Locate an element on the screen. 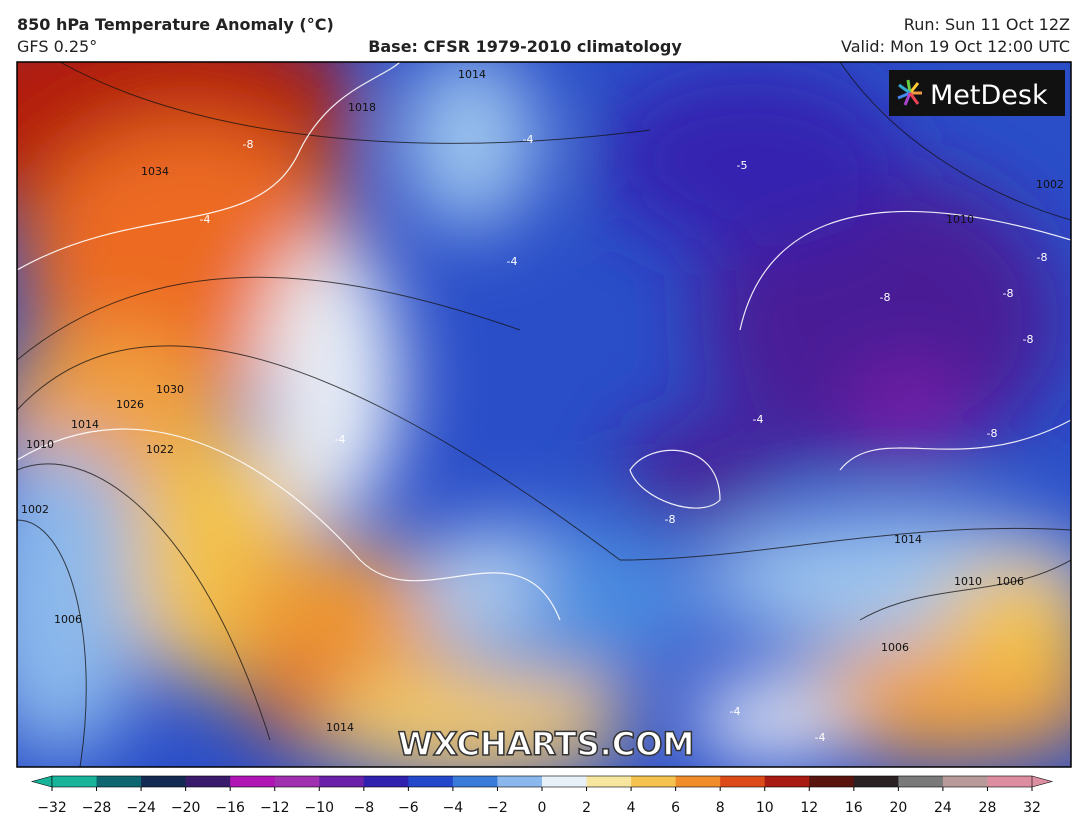 This screenshot has height=822, width=1076. contour-label: 1034 is located at coordinates (155, 171).